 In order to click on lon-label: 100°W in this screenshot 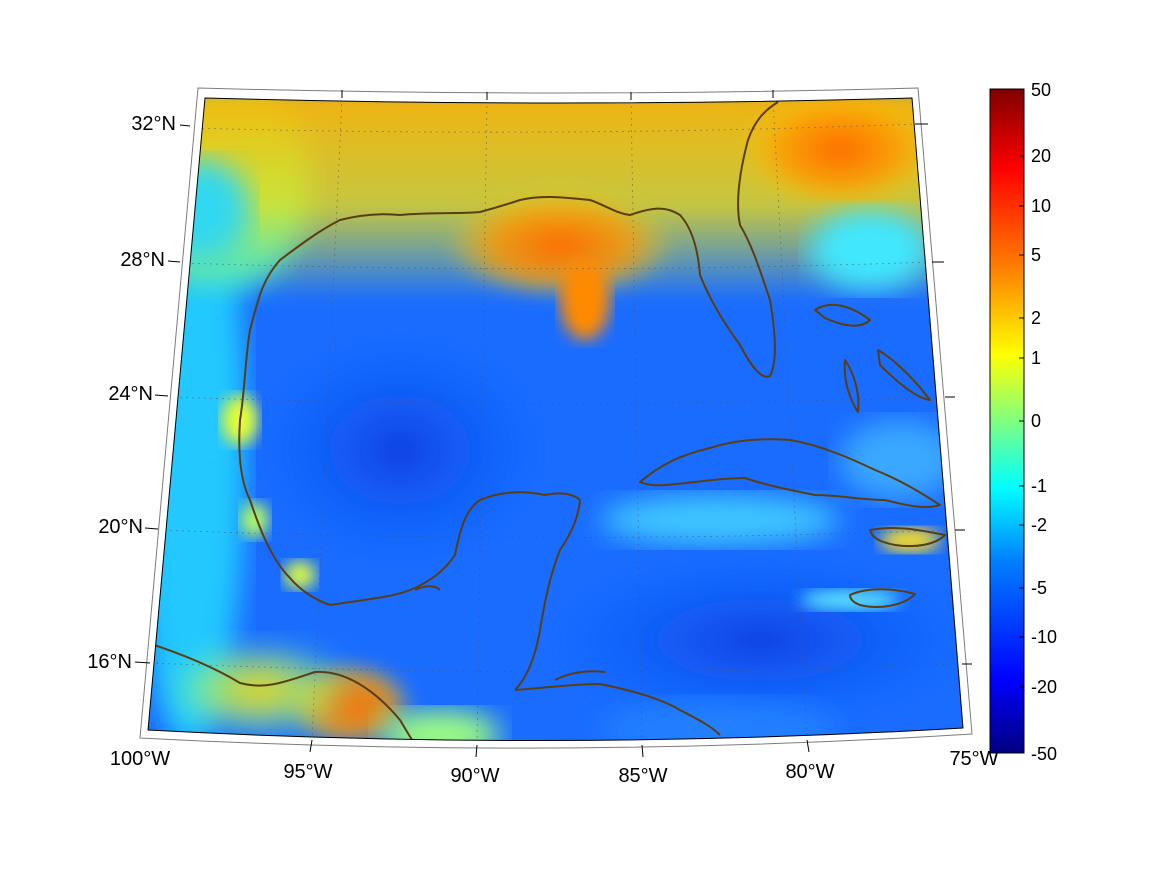, I will do `click(140, 759)`.